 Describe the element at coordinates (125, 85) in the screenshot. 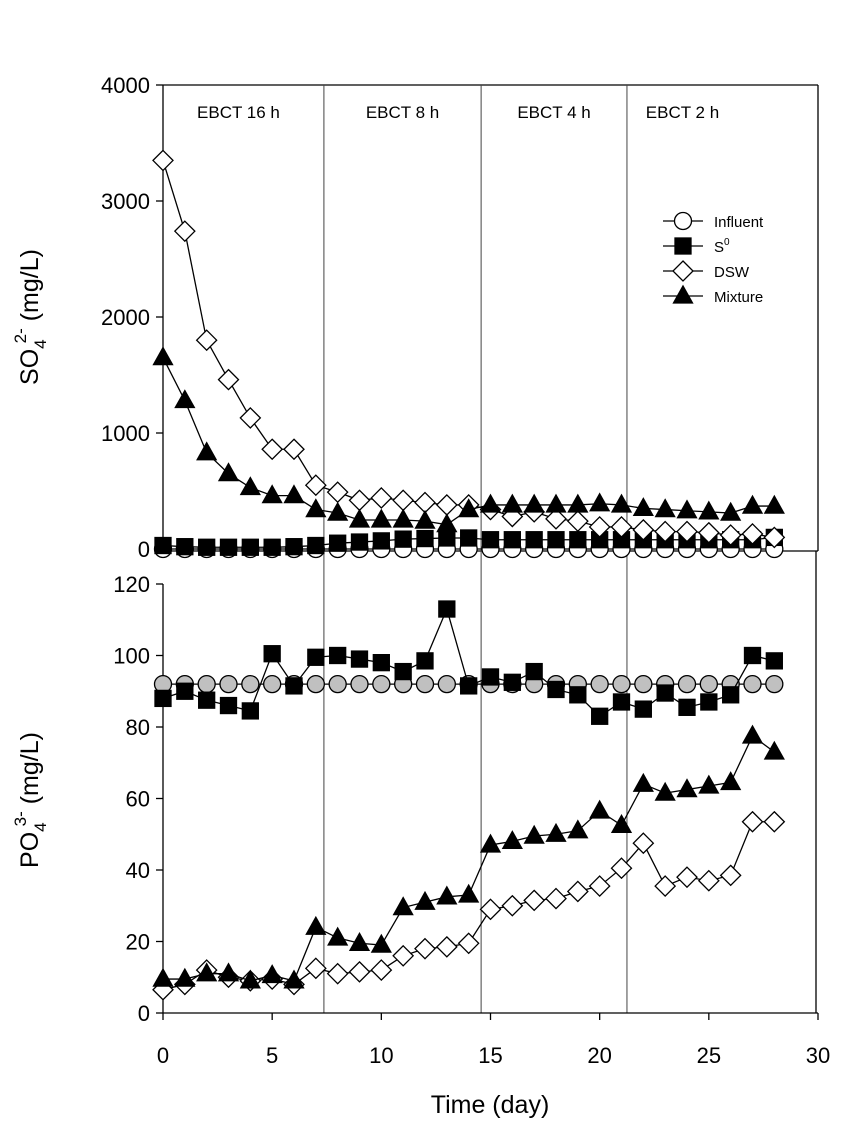

I see `y-tick-label: 4000` at that location.